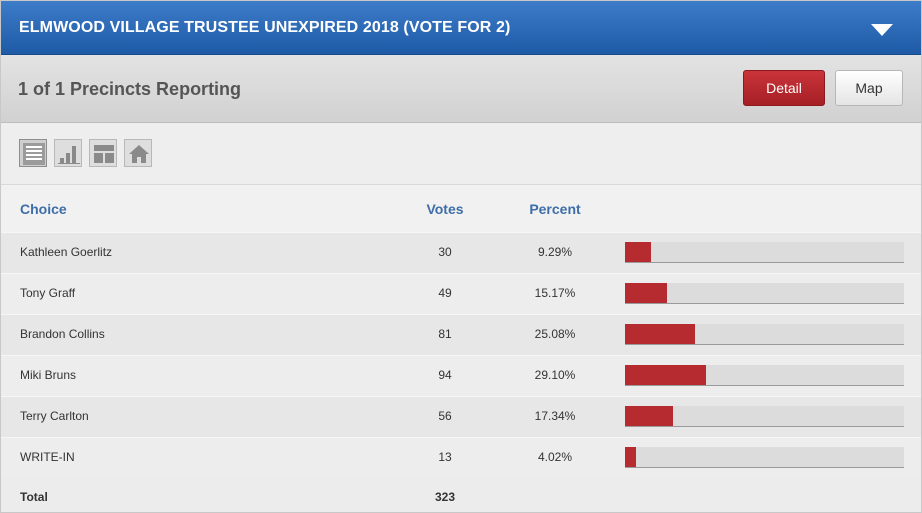  I want to click on reporting-bar: 1 of 1 Precincts Reporting Detail Map, so click(461, 89).